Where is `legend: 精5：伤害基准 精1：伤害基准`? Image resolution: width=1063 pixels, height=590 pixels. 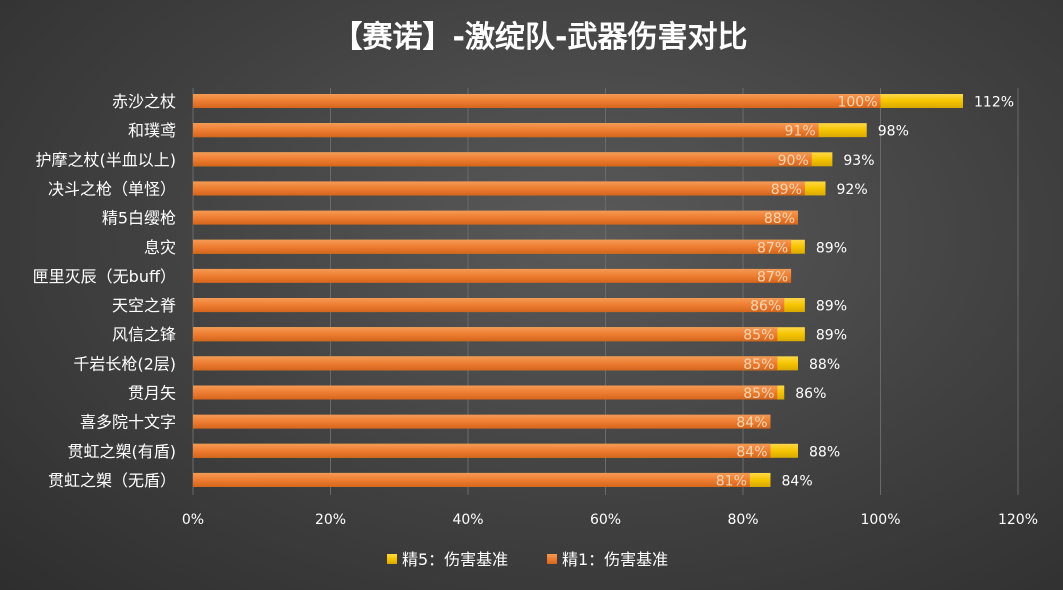 legend: 精5：伤害基准 精1：伤害基准 is located at coordinates (527, 559).